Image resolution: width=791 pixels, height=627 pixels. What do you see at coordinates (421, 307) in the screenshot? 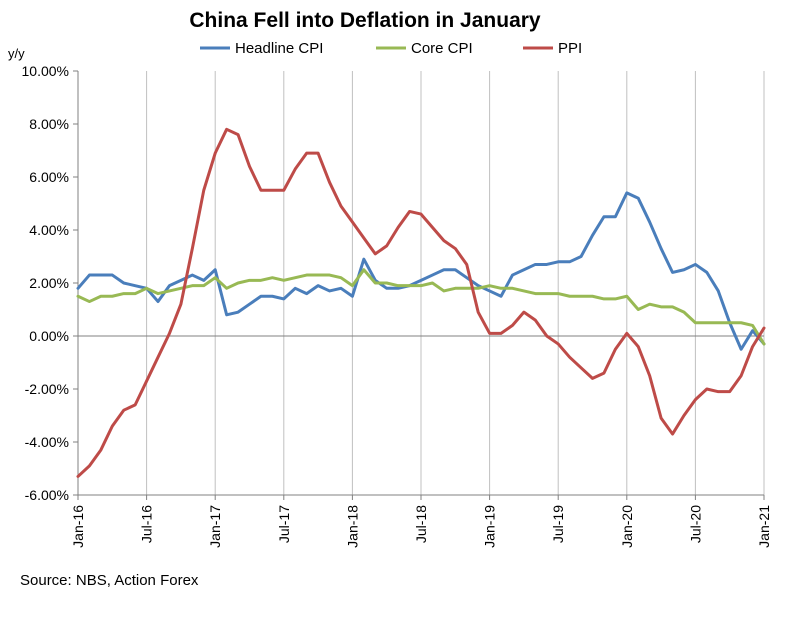
I see `series-line-core-cpi` at bounding box center [421, 307].